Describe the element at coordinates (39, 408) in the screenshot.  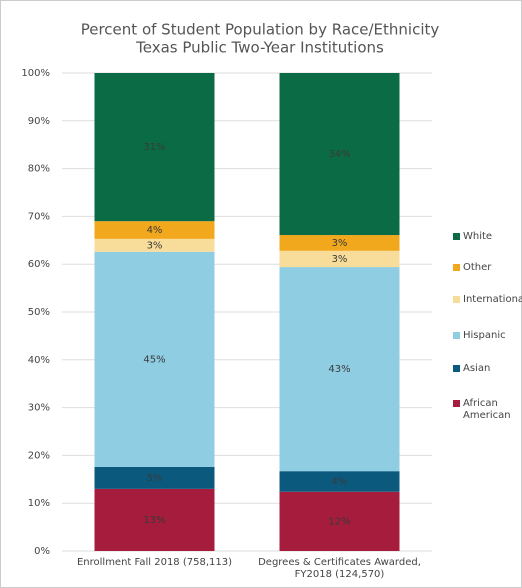
I see `y-tick-label: 30%` at that location.